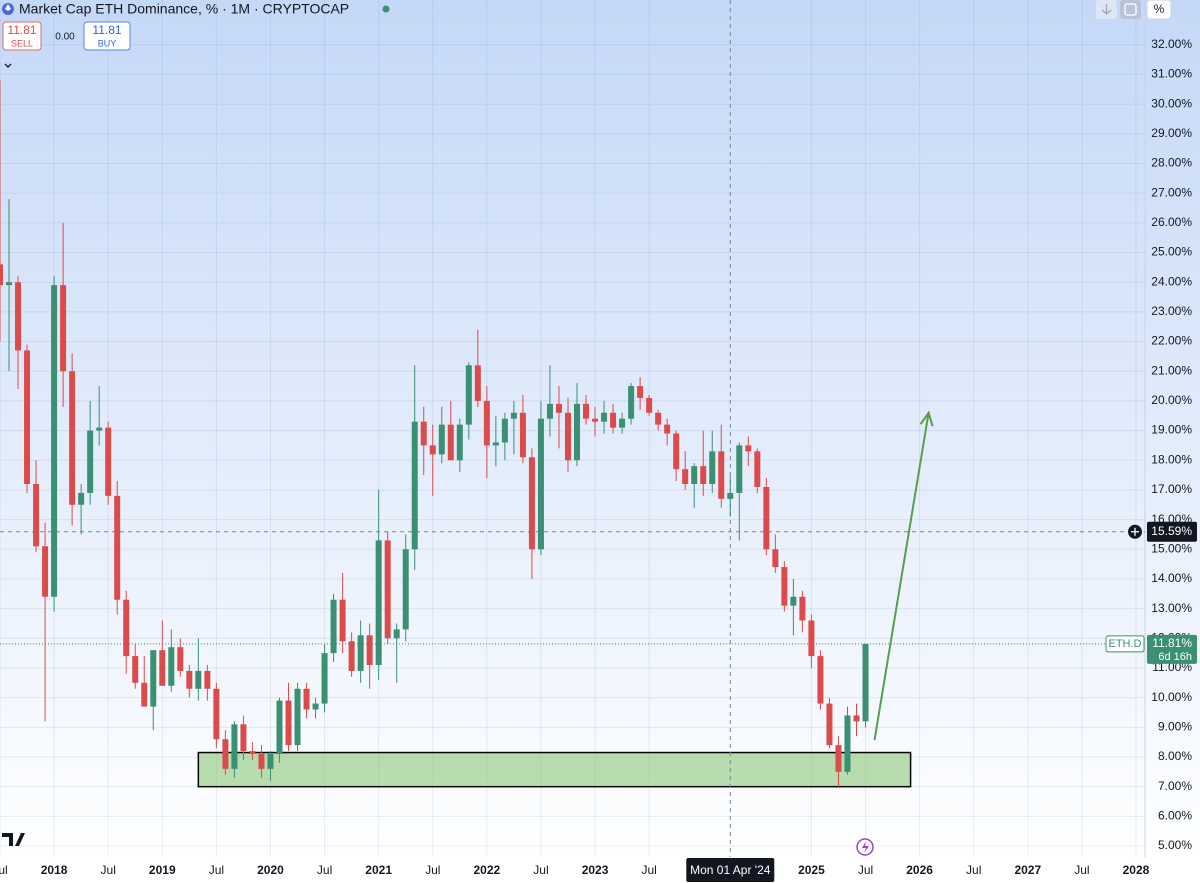 The width and height of the screenshot is (1200, 883). I want to click on last-price-box, so click(1172, 649).